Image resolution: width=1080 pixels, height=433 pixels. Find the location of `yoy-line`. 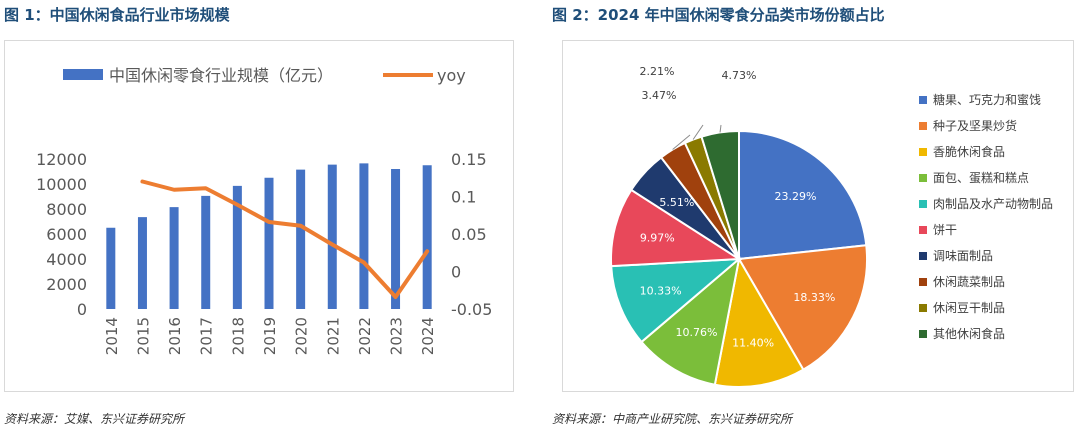

yoy-line is located at coordinates (285, 239).